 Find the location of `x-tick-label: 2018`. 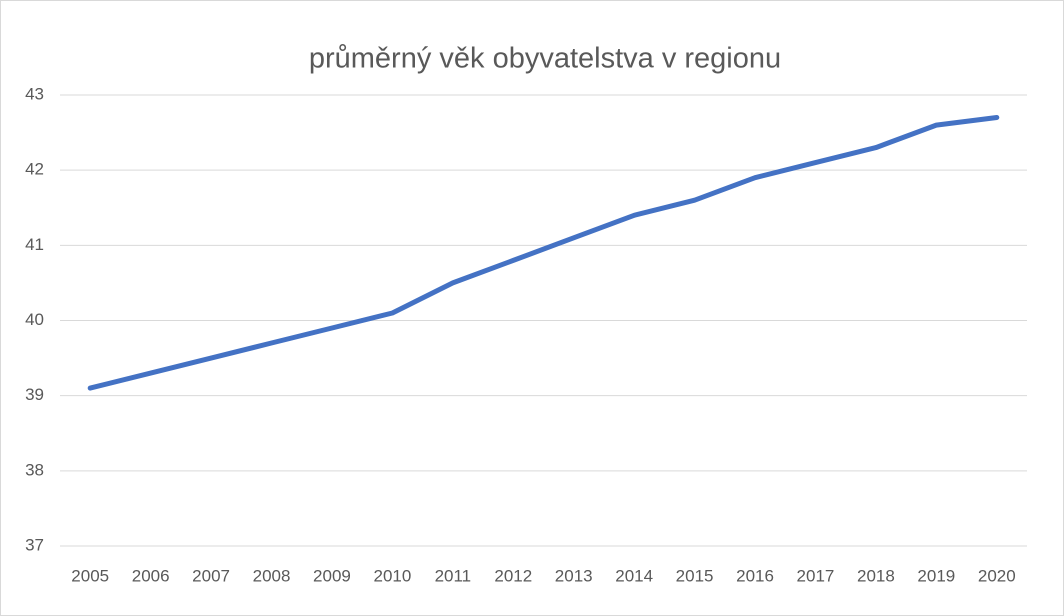

x-tick-label: 2018 is located at coordinates (876, 575).